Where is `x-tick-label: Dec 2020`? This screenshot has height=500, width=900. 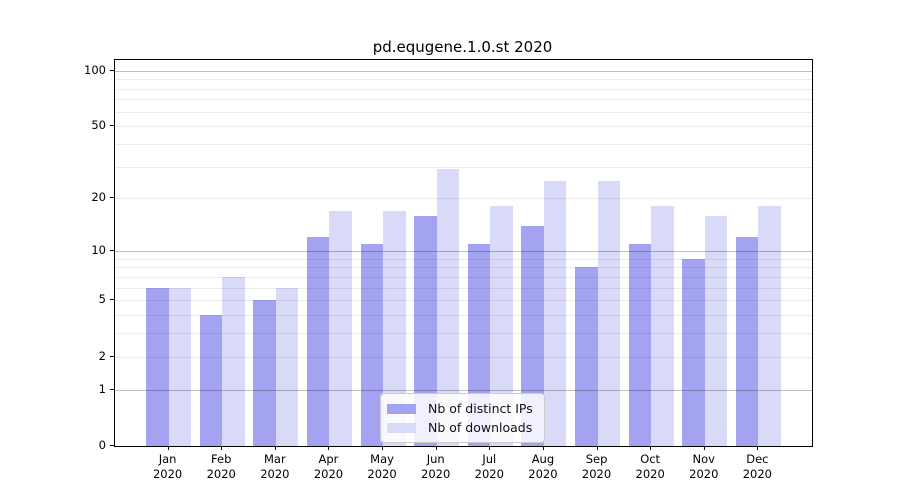 x-tick-label: Dec 2020 is located at coordinates (757, 466).